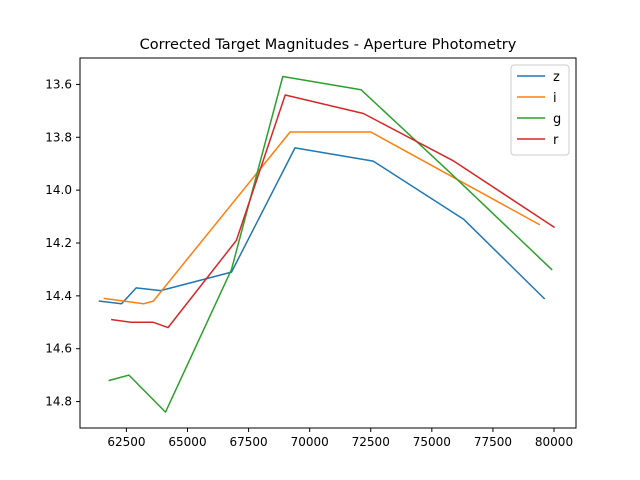 This screenshot has width=640, height=480. Describe the element at coordinates (58, 190) in the screenshot. I see `y-tick-label: 14.0` at that location.